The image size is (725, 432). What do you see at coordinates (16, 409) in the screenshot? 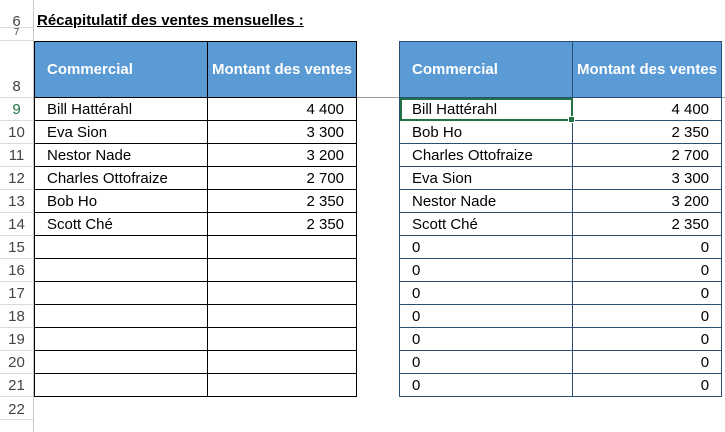
I see `row-header-22: 22` at bounding box center [16, 409].